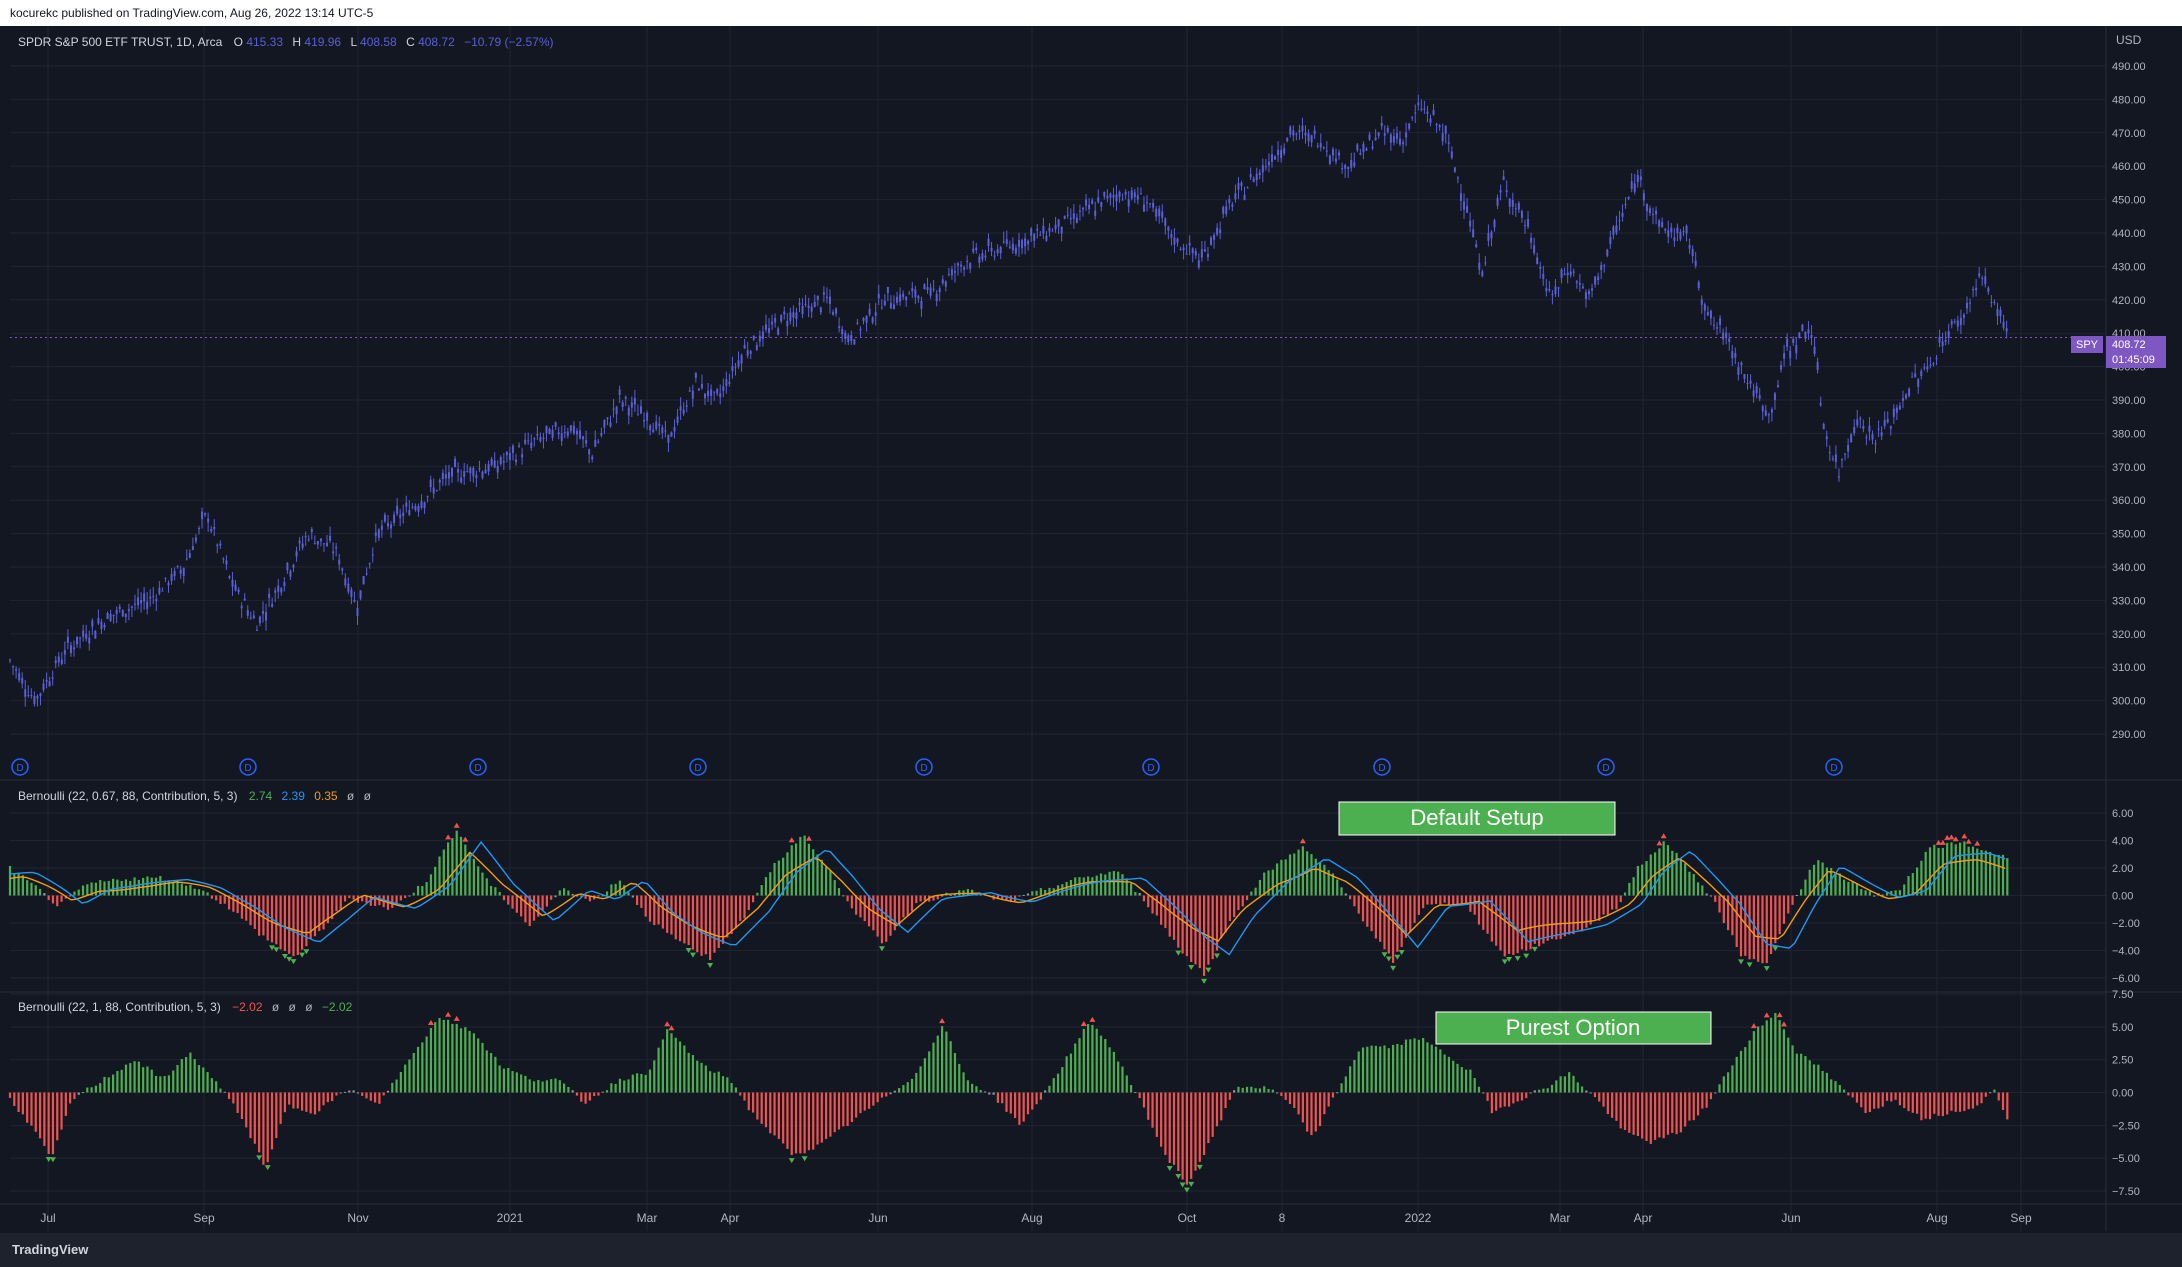 The width and height of the screenshot is (2182, 1267). I want to click on low-key: L, so click(353, 42).